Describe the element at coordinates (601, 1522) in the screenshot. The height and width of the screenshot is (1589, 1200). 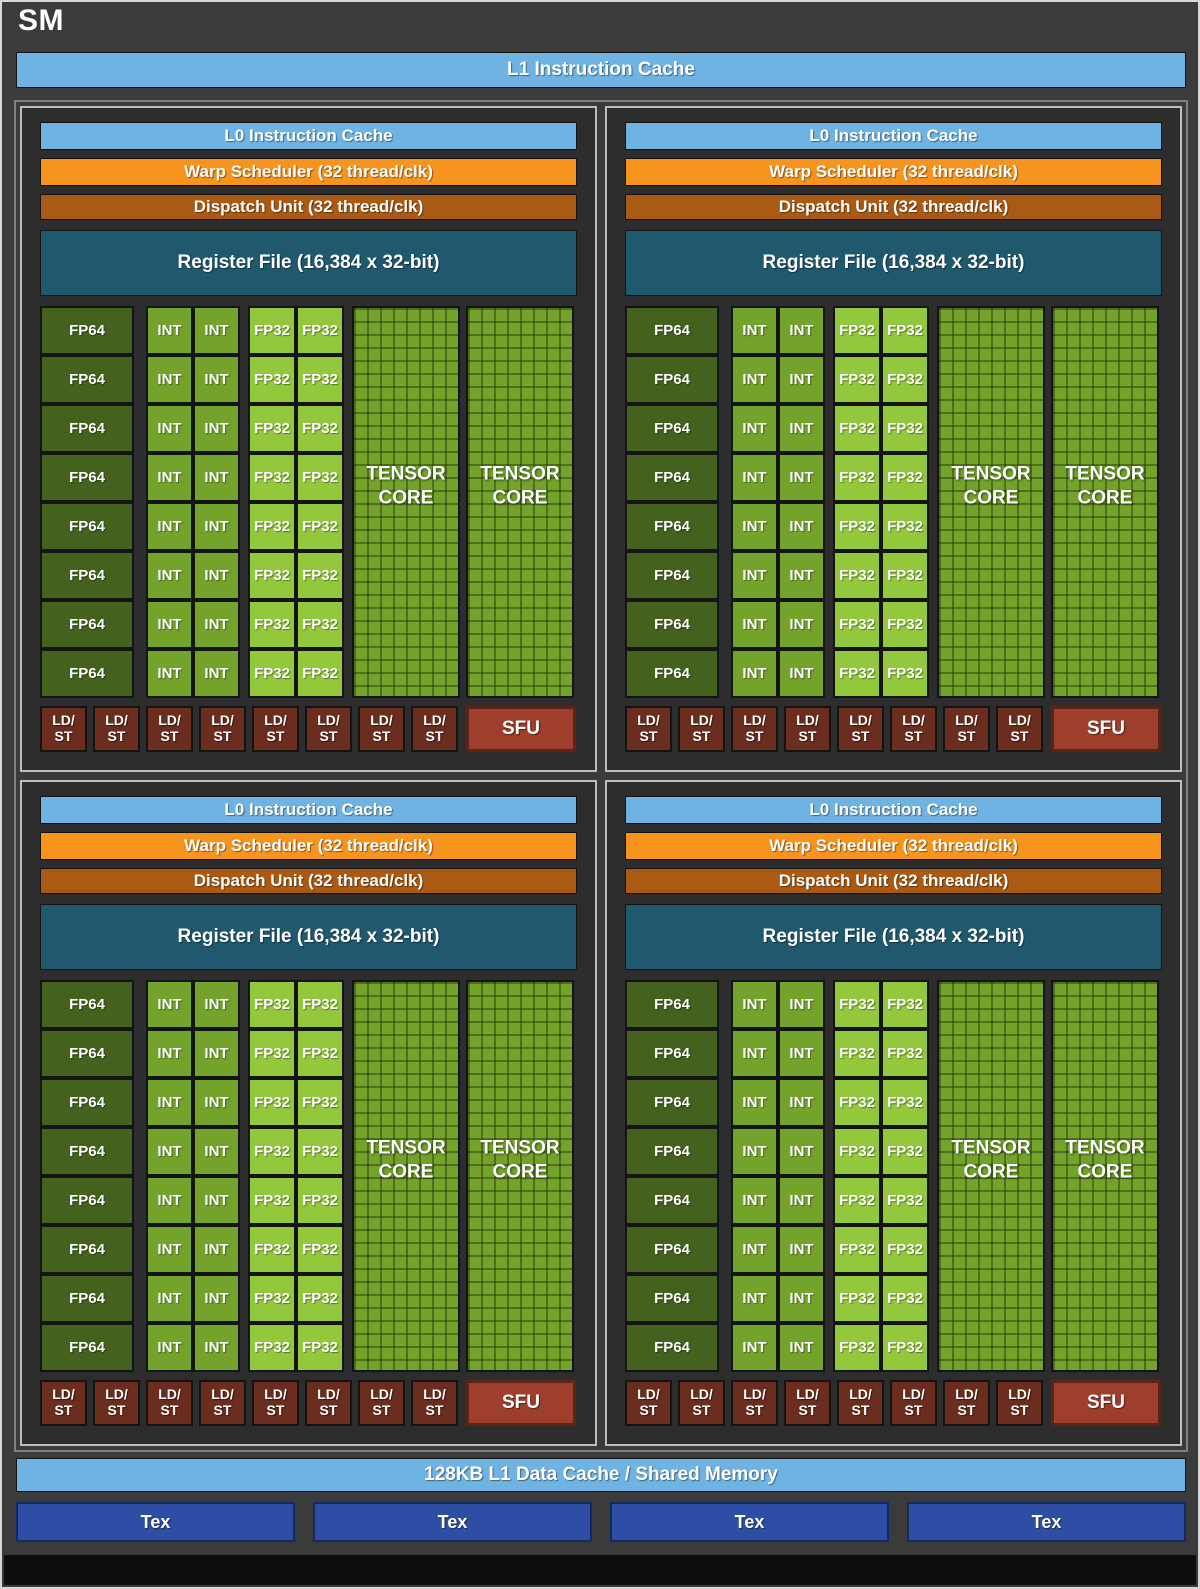
I see `tex-units-row: Tex Tex Tex Tex` at that location.